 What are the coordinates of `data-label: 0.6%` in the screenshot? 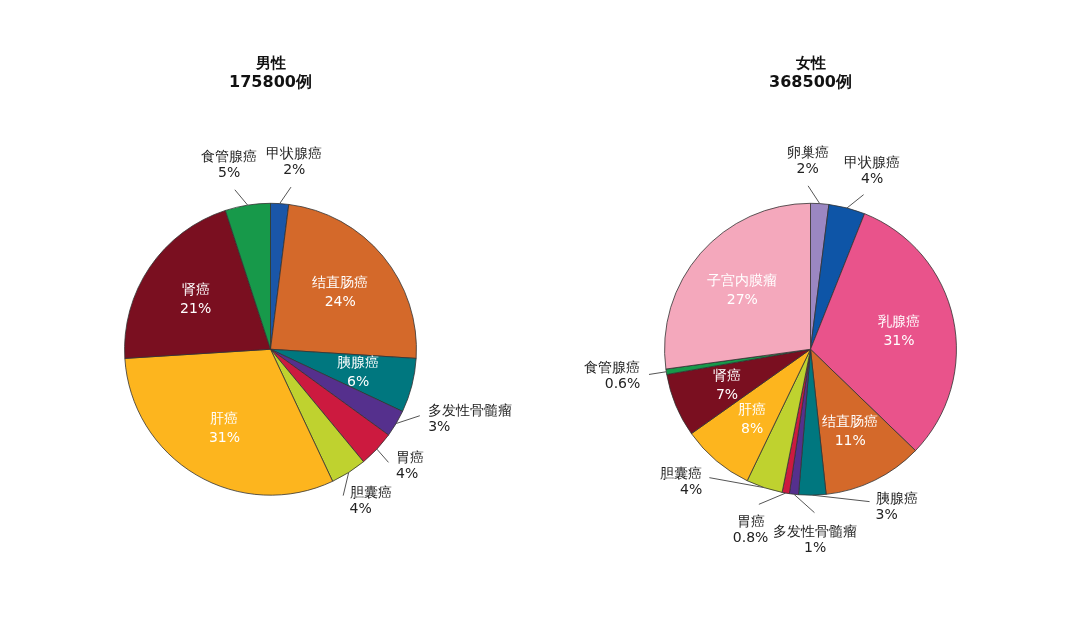 It's located at (622, 383).